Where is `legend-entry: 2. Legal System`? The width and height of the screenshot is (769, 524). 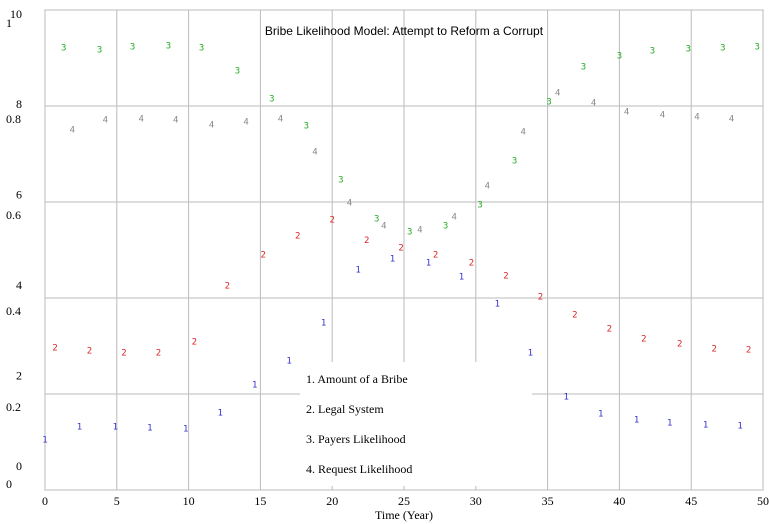
legend-entry: 2. Legal System is located at coordinates (345, 409).